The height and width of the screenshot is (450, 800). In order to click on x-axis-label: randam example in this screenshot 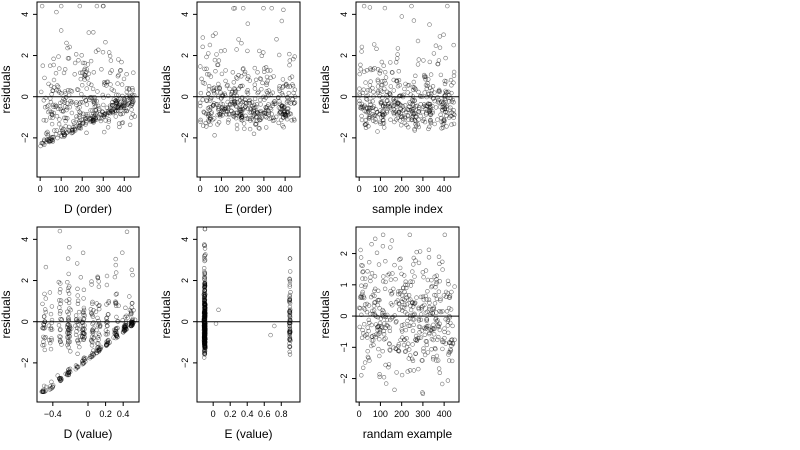, I will do `click(408, 434)`.